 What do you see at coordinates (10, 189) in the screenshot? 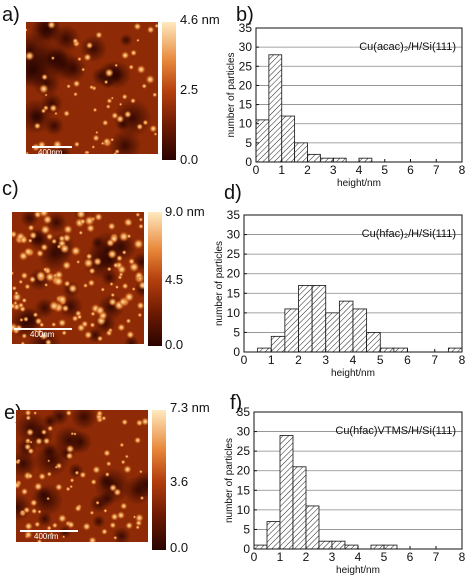
I see `panel-label-c: c)` at bounding box center [10, 189].